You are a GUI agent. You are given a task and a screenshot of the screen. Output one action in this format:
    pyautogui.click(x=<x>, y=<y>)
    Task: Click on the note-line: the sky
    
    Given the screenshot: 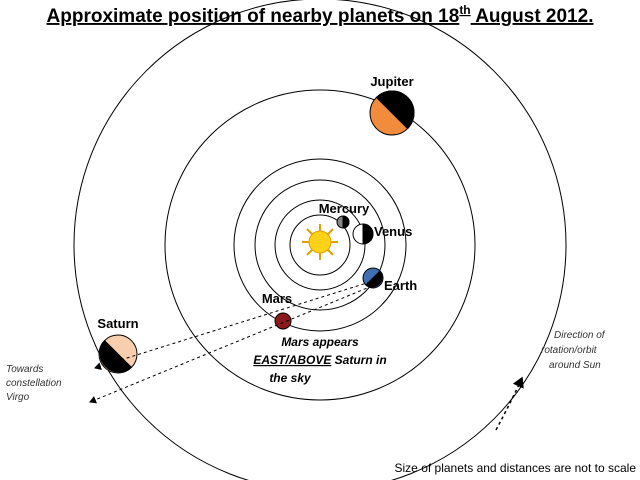 What is the action you would take?
    pyautogui.click(x=290, y=378)
    